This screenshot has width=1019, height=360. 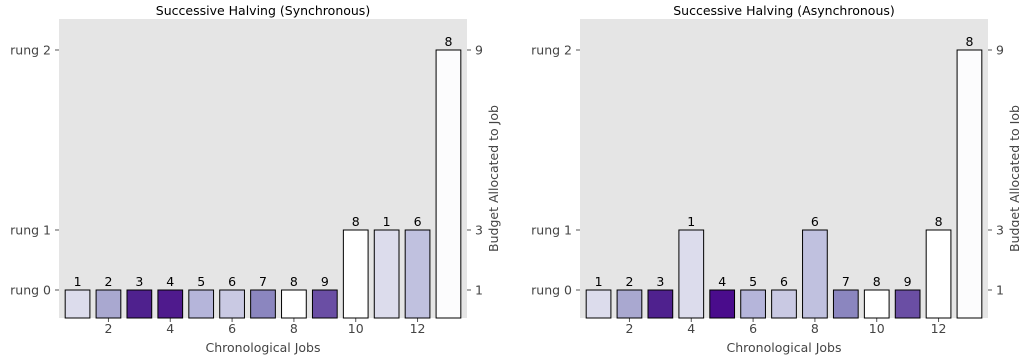 What do you see at coordinates (263, 10) in the screenshot?
I see `chart-title: Successive Halving (Synchronous)` at bounding box center [263, 10].